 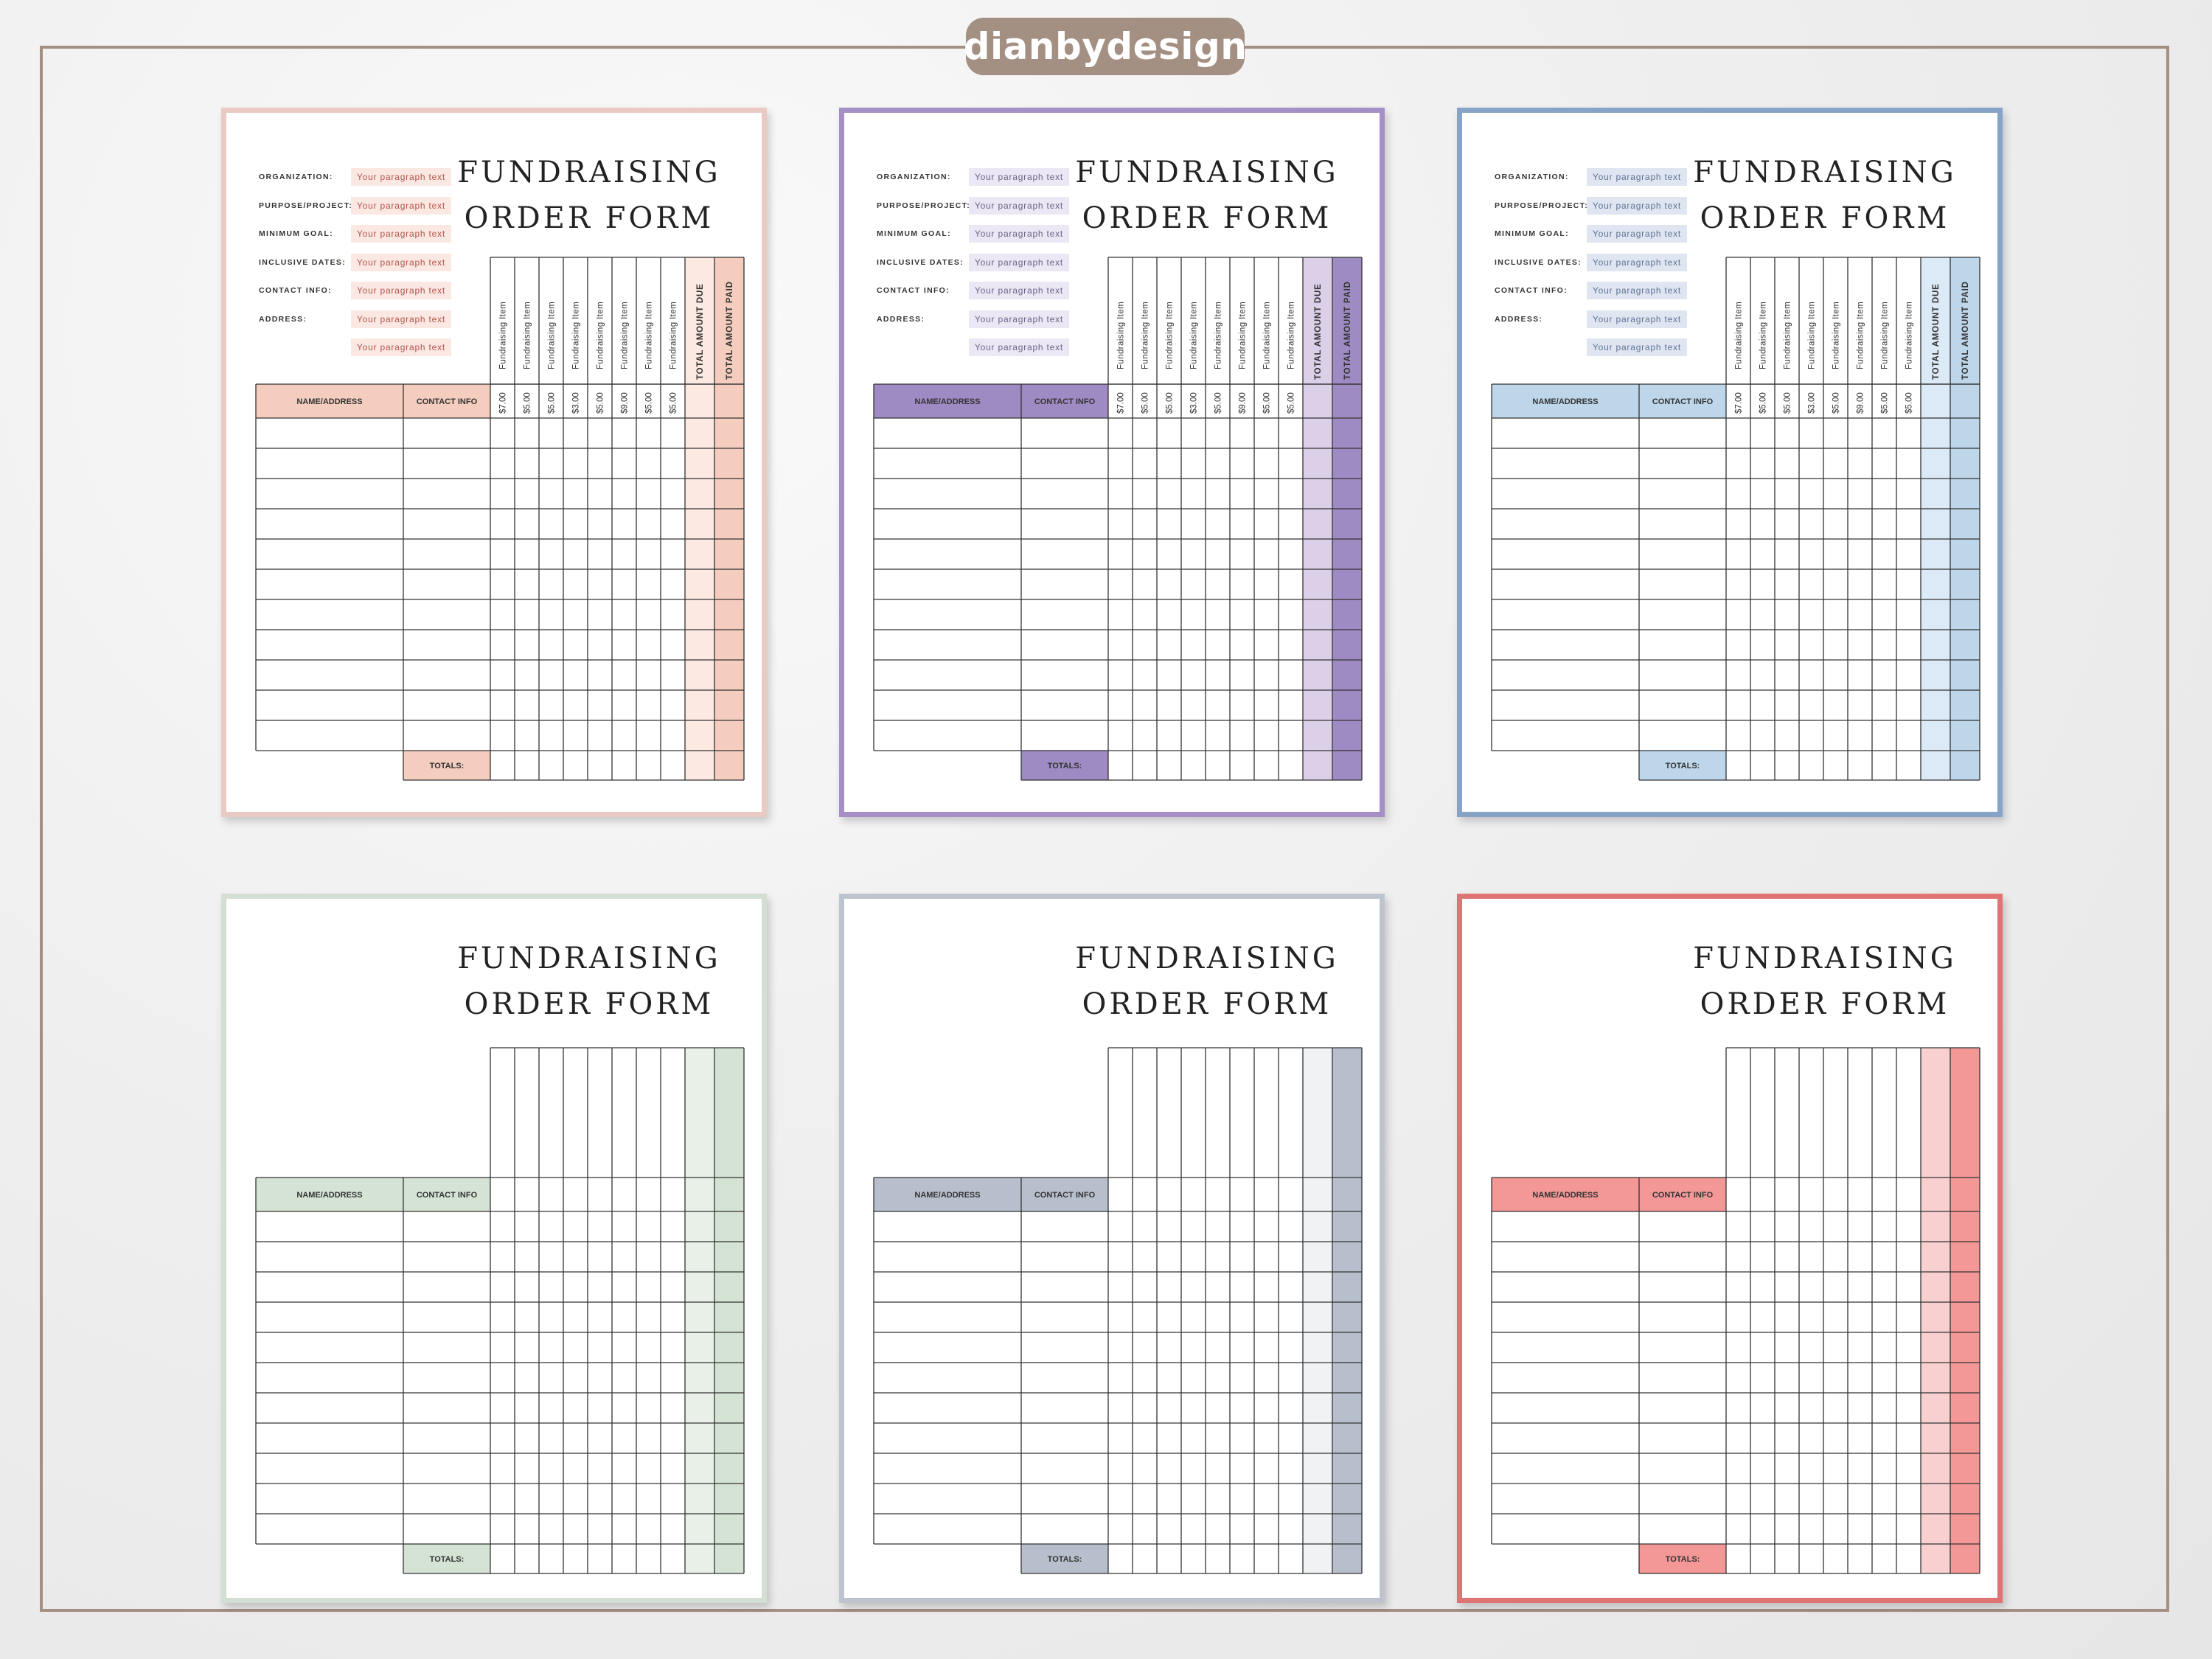 I want to click on info-label: ORGANIZATION:, so click(x=296, y=177).